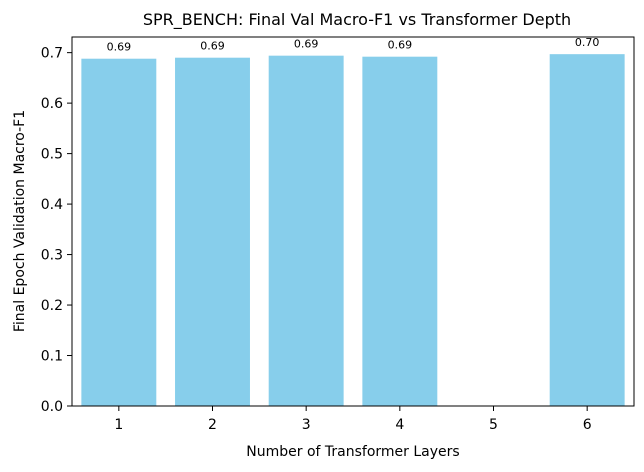  Describe the element at coordinates (212, 46) in the screenshot. I see `data-label-2: 0.69` at that location.